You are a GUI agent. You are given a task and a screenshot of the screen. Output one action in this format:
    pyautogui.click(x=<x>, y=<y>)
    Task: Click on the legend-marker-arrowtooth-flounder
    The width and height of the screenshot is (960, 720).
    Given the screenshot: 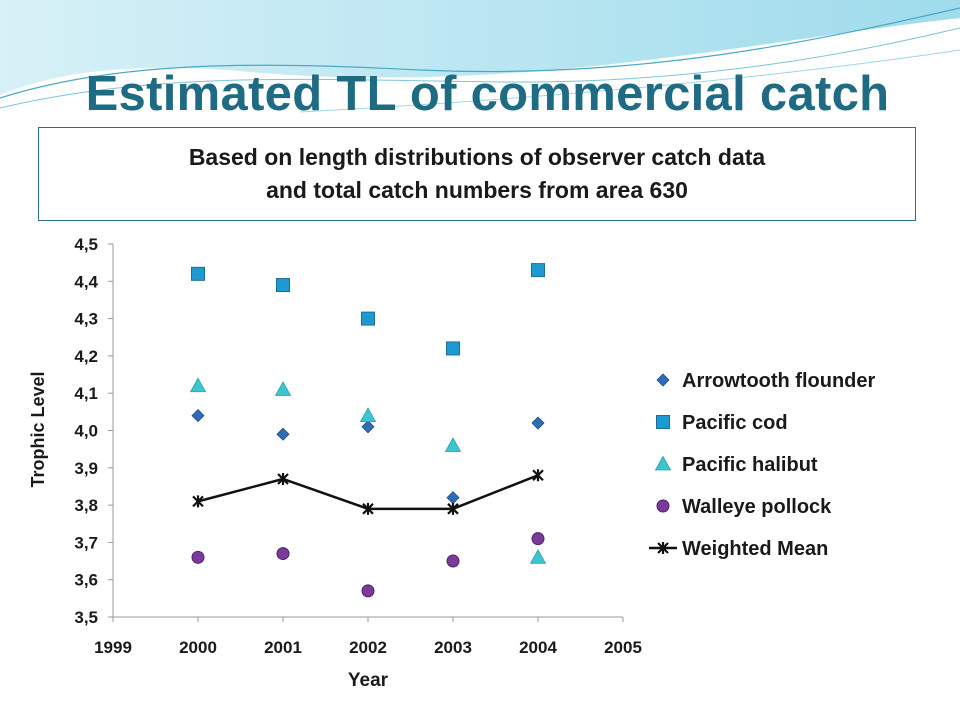 What is the action you would take?
    pyautogui.click(x=663, y=380)
    